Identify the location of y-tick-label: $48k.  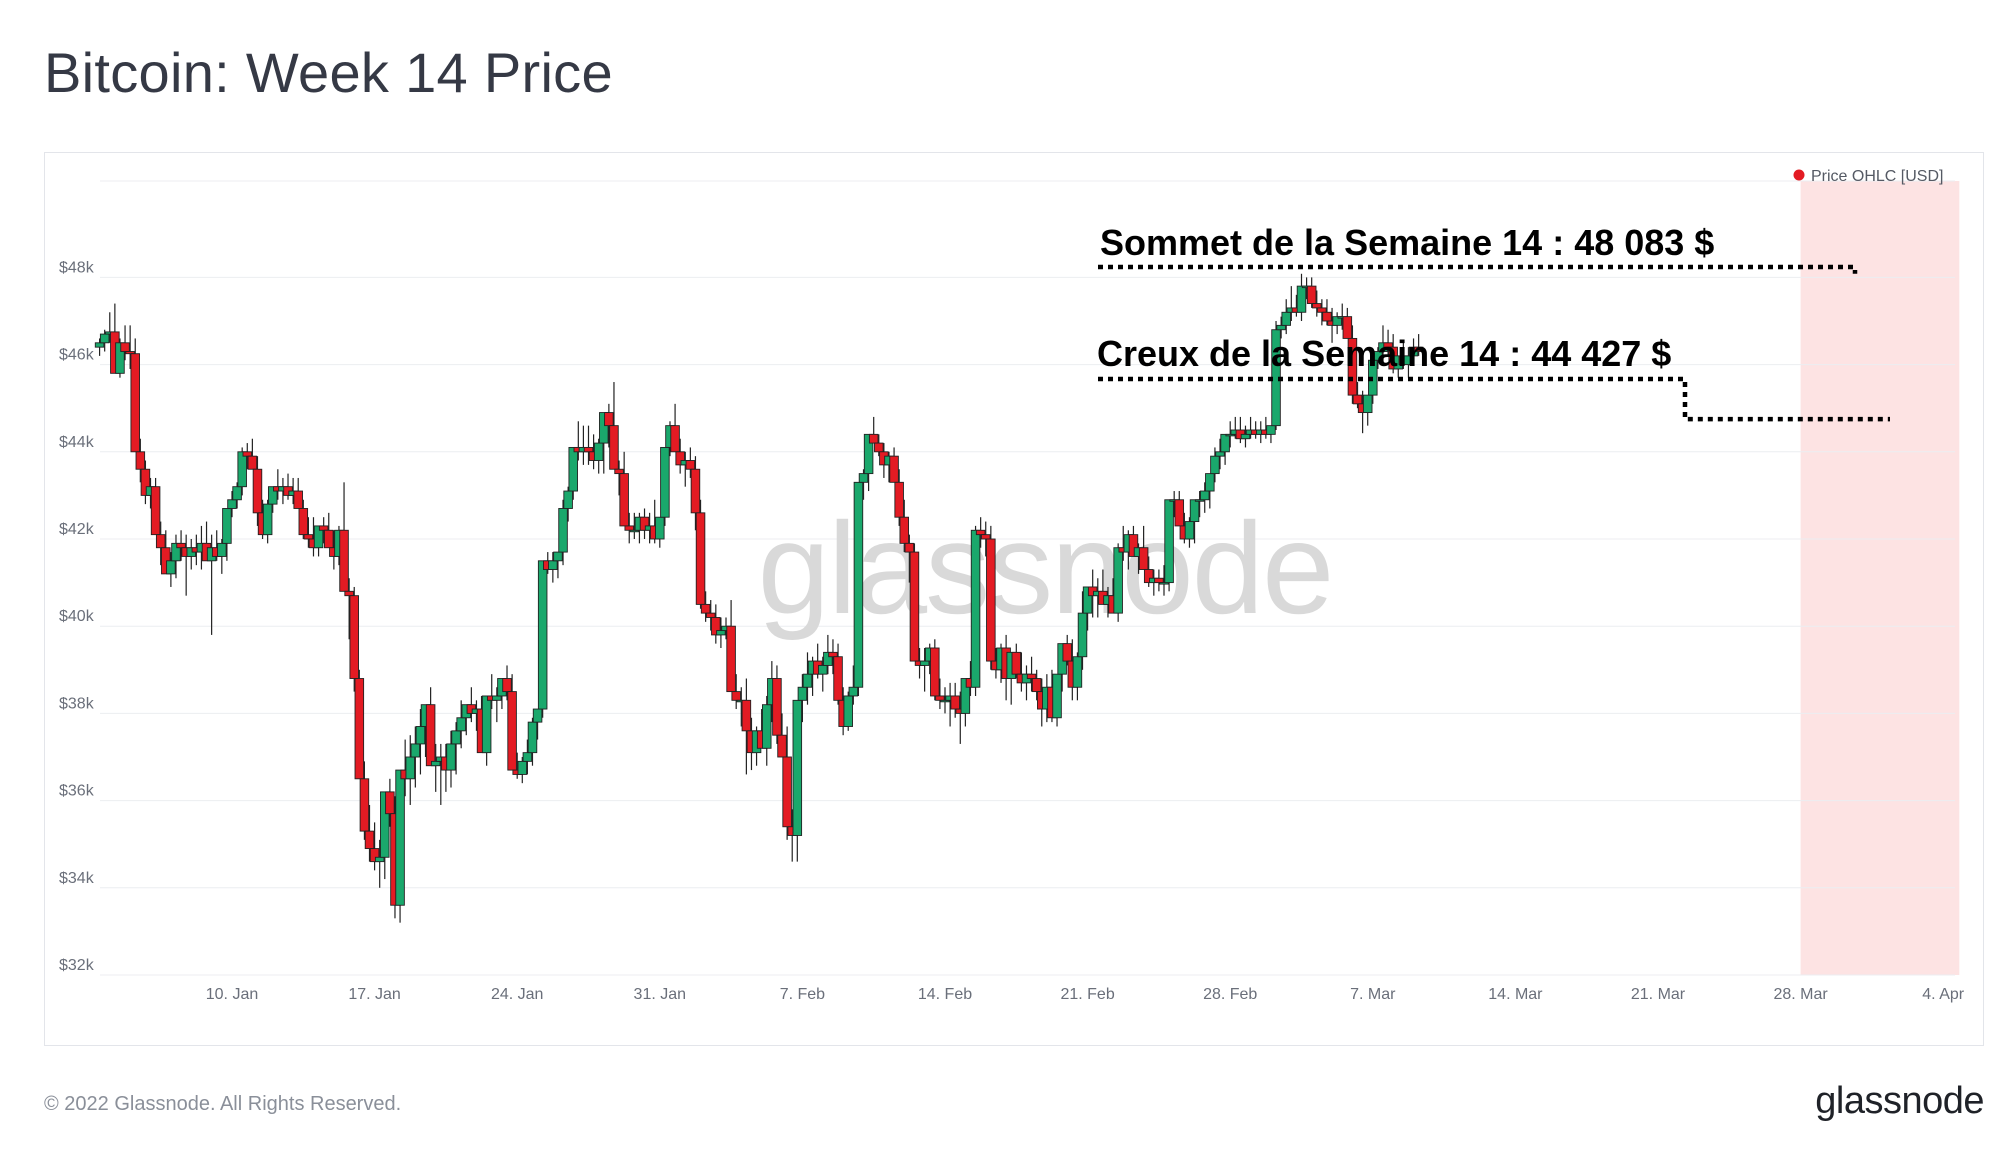
(77, 267).